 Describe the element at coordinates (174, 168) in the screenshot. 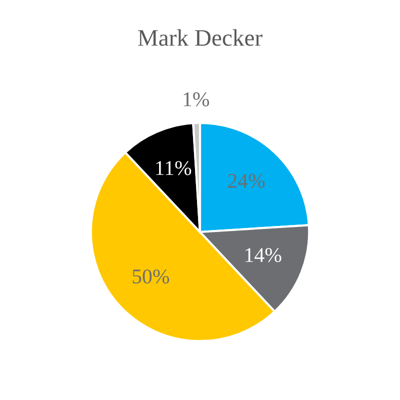

I see `data-label: 11%` at that location.